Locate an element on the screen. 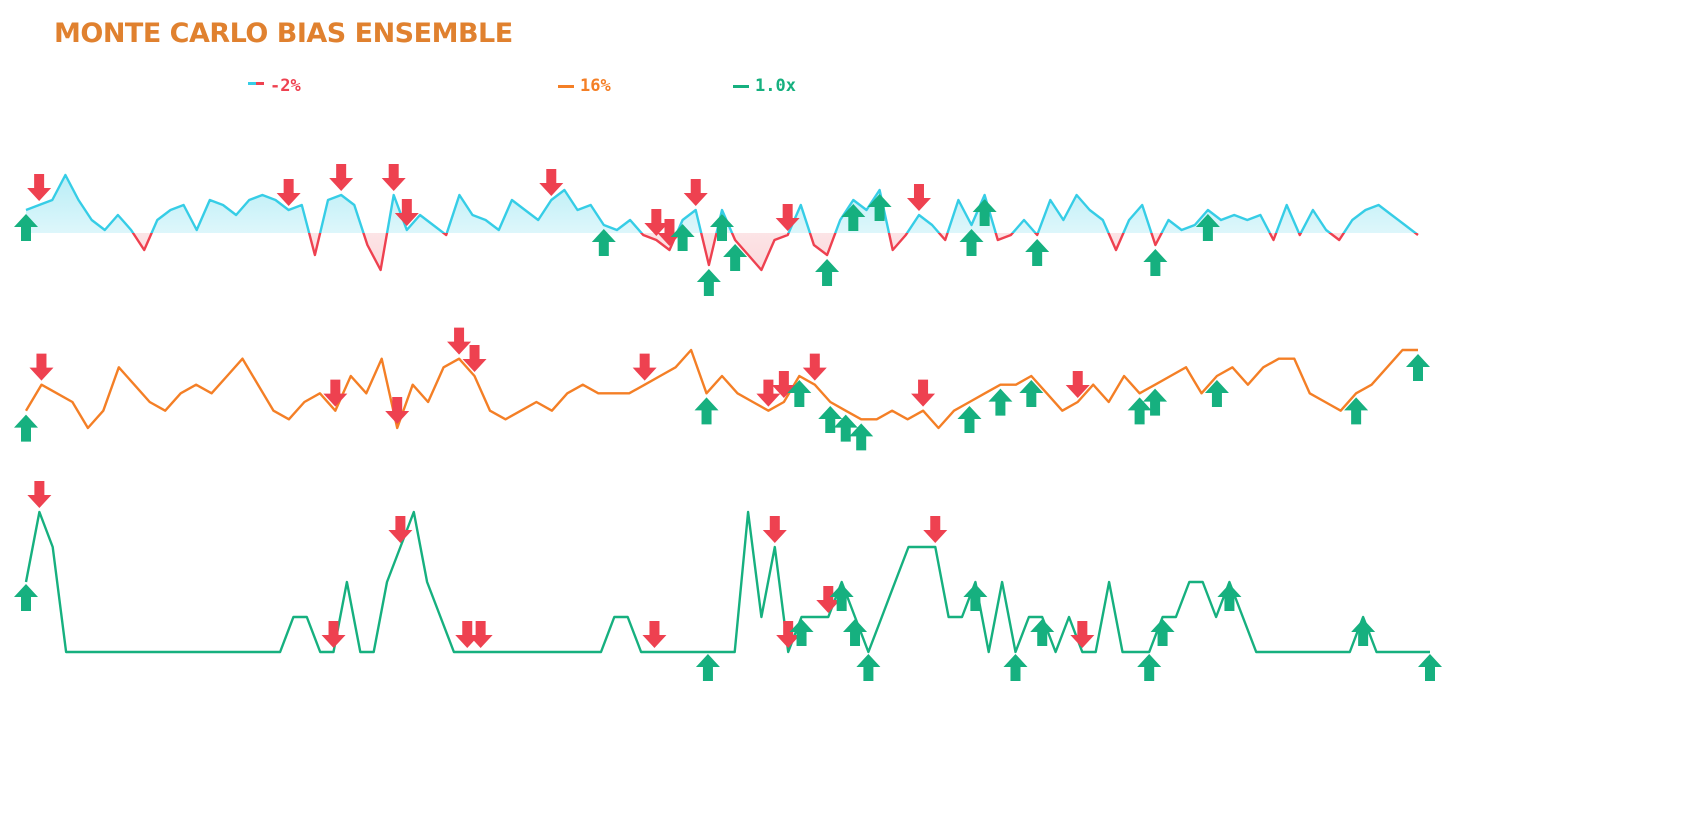 This screenshot has height=835, width=1691. legend-item-green: 1.0x is located at coordinates (764, 86).